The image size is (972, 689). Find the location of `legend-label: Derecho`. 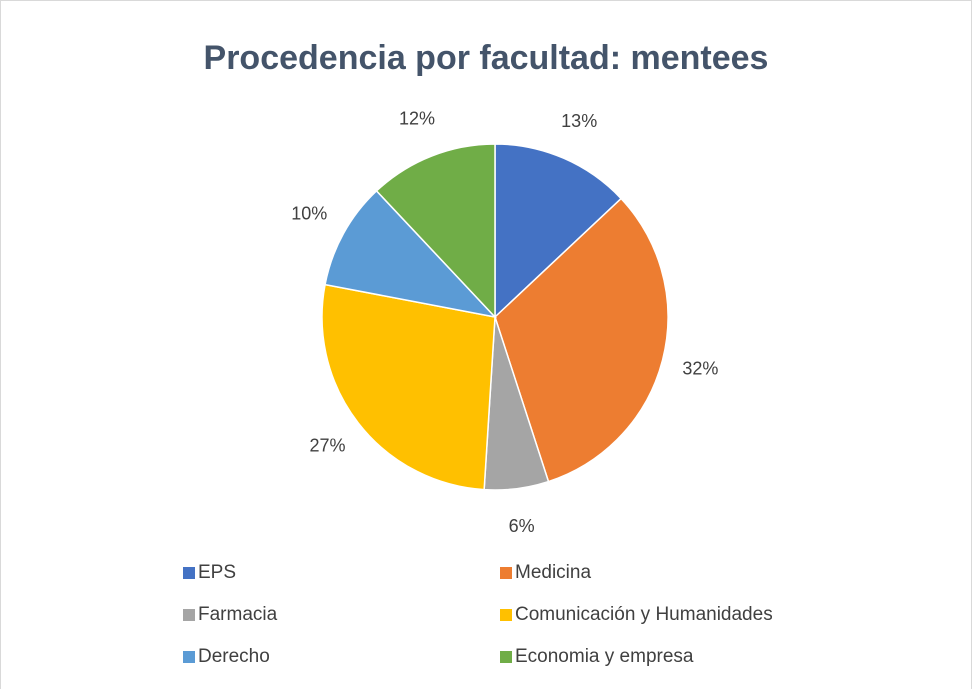

legend-label: Derecho is located at coordinates (234, 656).